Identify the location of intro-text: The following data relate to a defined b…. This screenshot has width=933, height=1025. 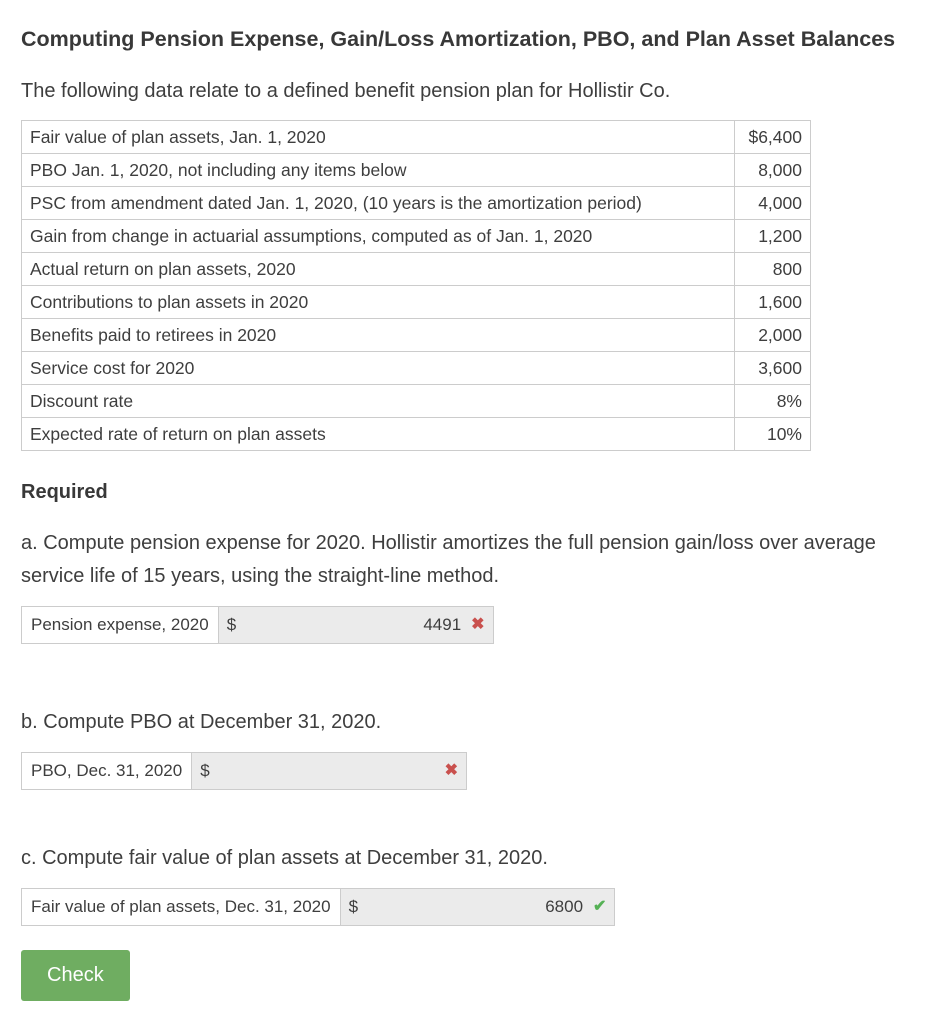
(346, 91).